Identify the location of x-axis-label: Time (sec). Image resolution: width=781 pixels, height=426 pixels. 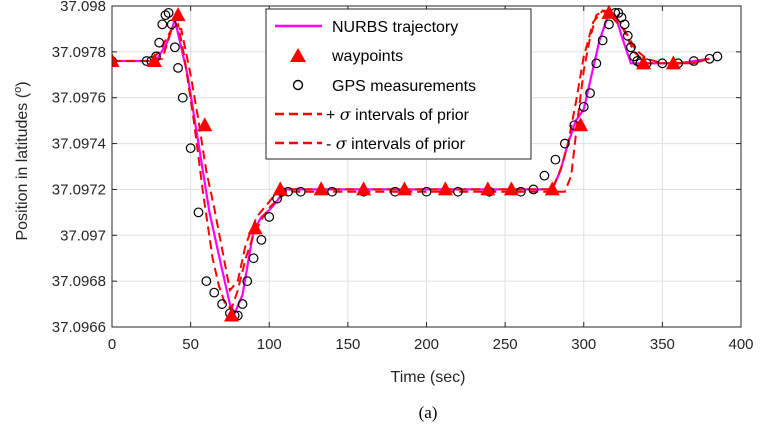
(428, 377).